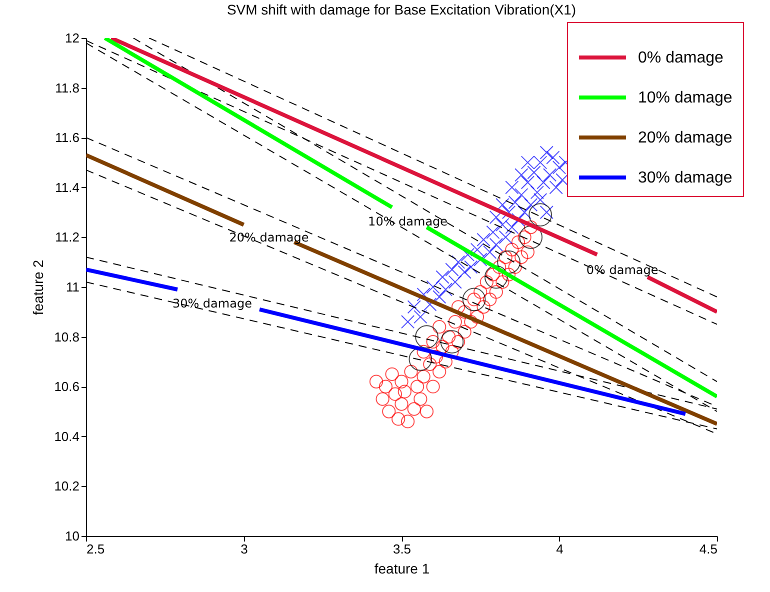 The image size is (770, 592). I want to click on legend-label: 30% damage, so click(685, 178).